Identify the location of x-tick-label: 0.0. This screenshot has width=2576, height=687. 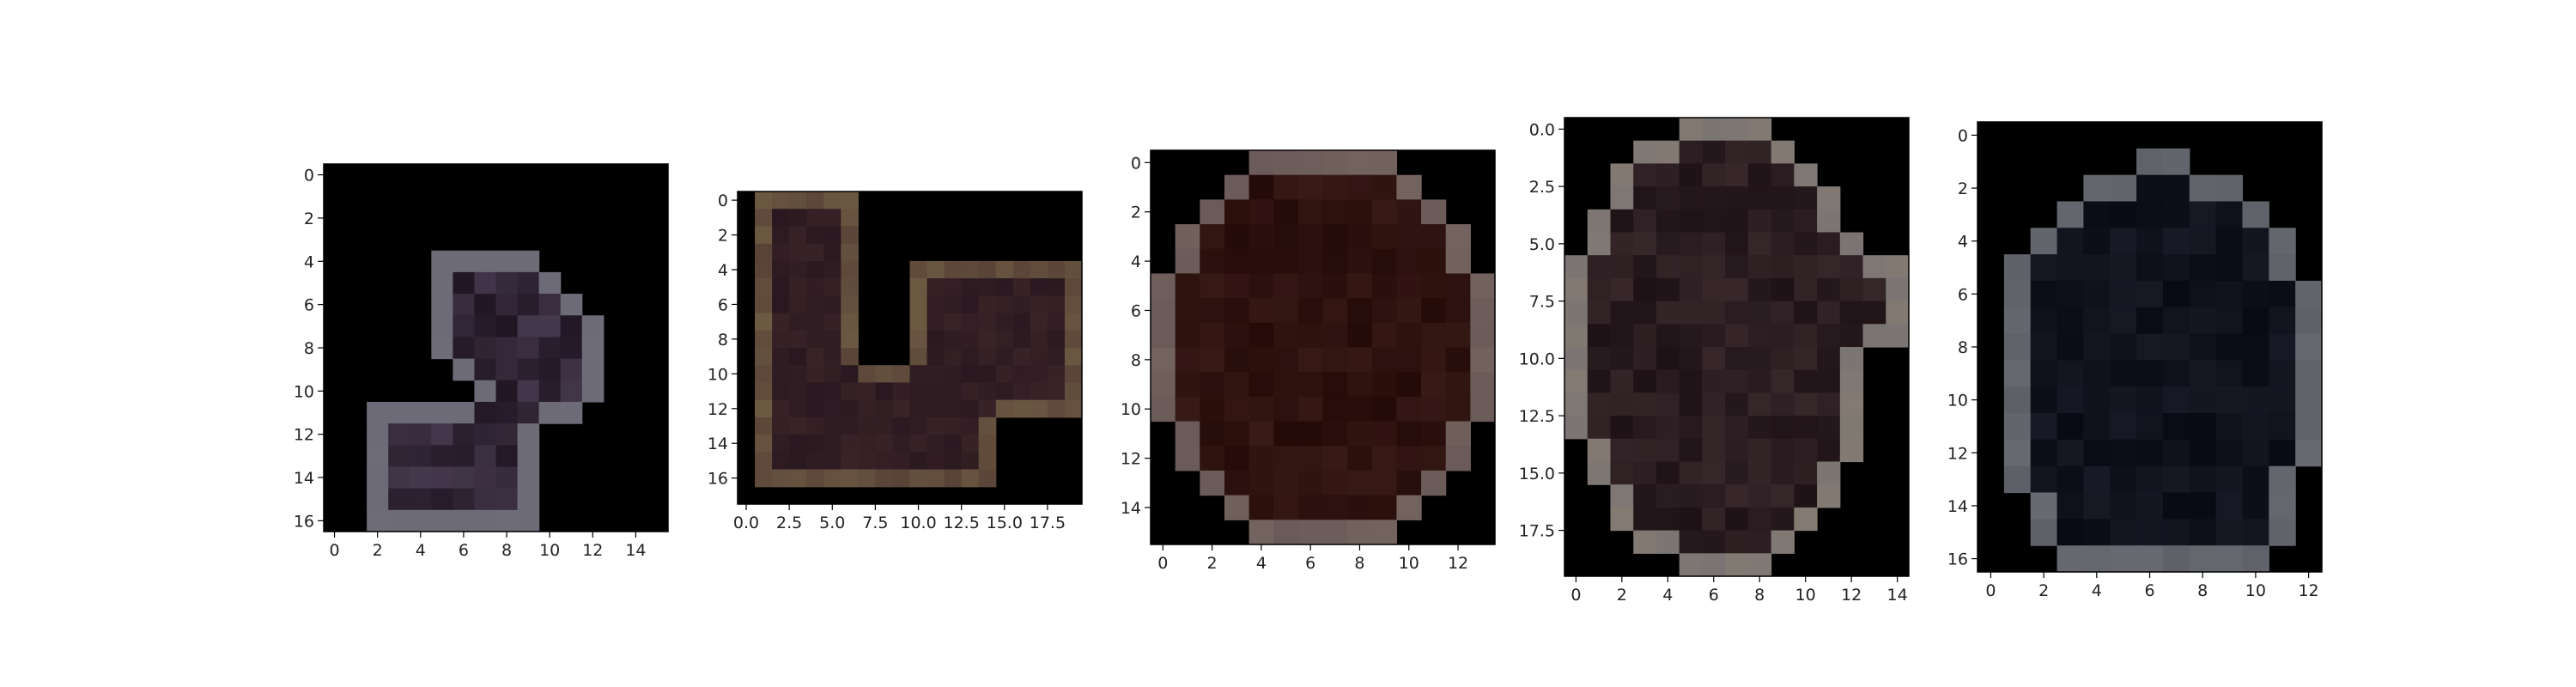
(746, 523).